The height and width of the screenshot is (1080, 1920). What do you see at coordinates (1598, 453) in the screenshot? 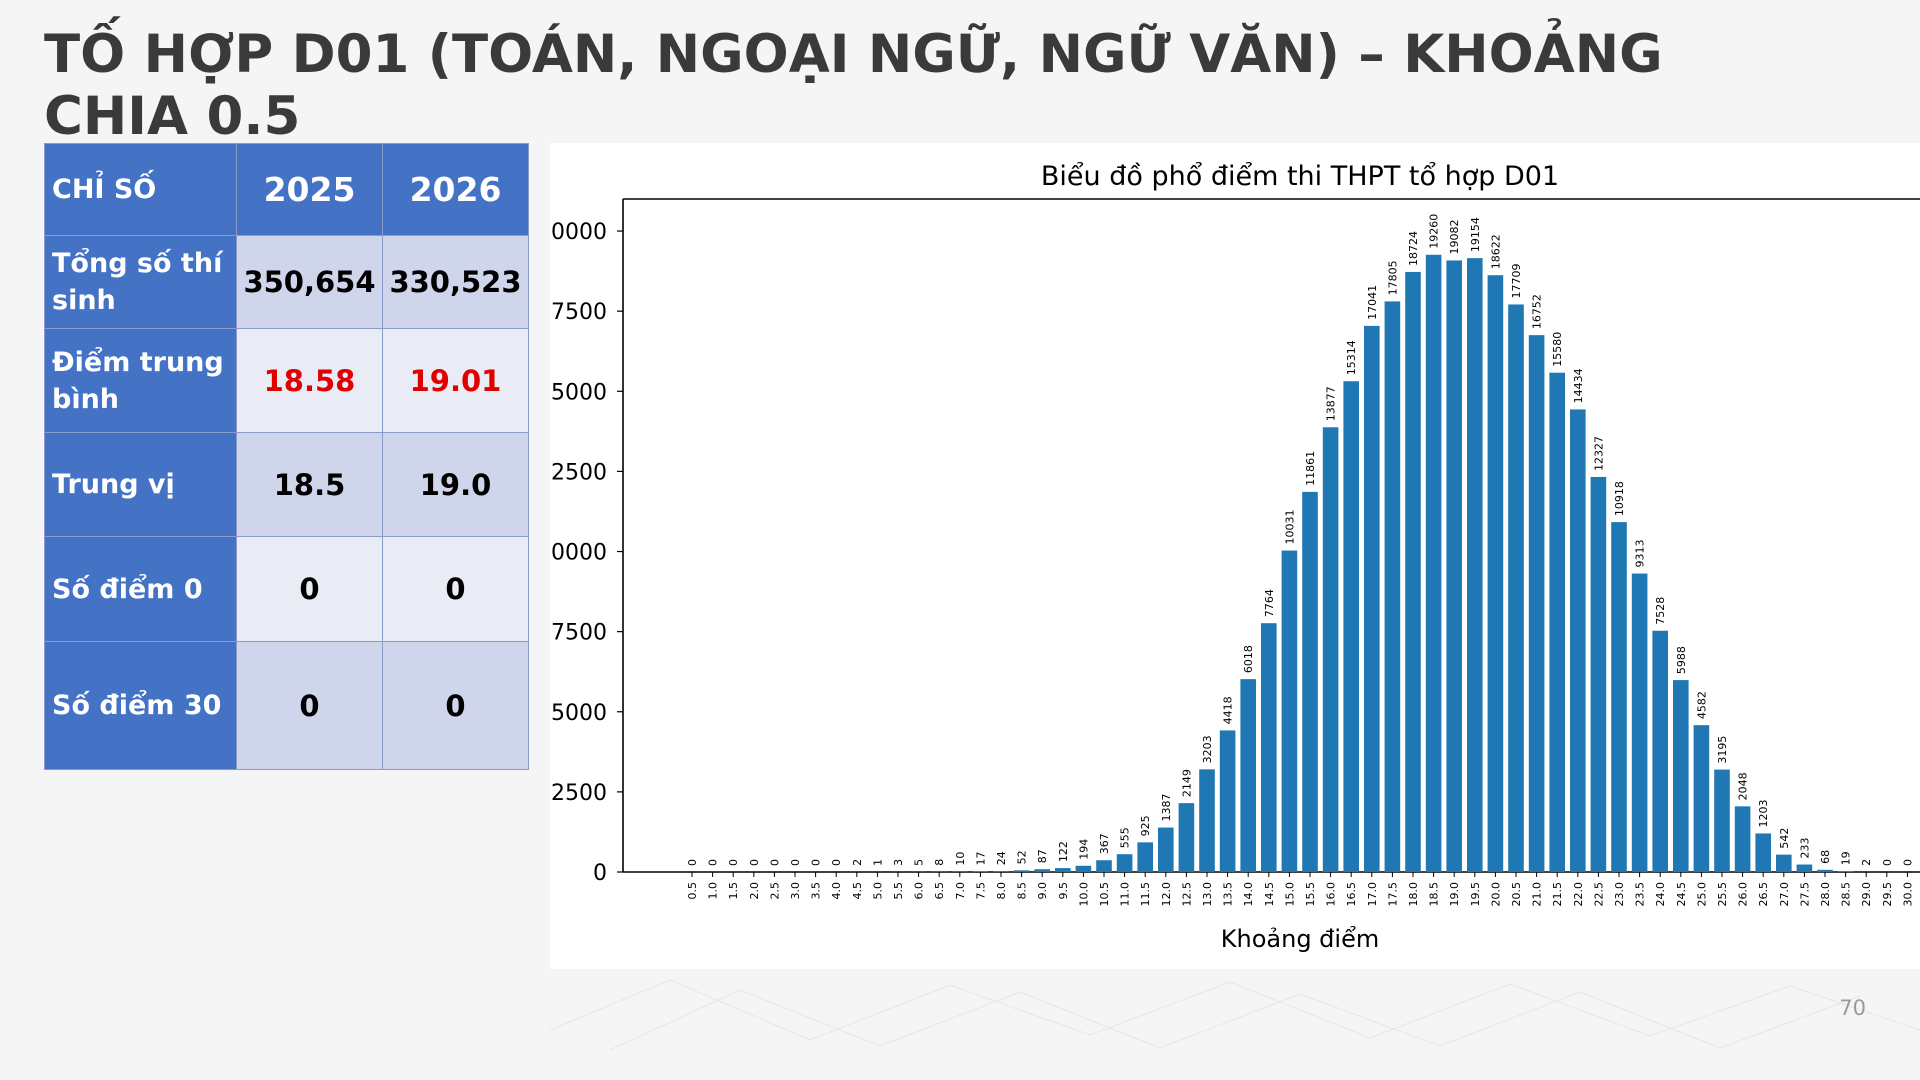
I see `bar-value-label: 12327` at bounding box center [1598, 453].